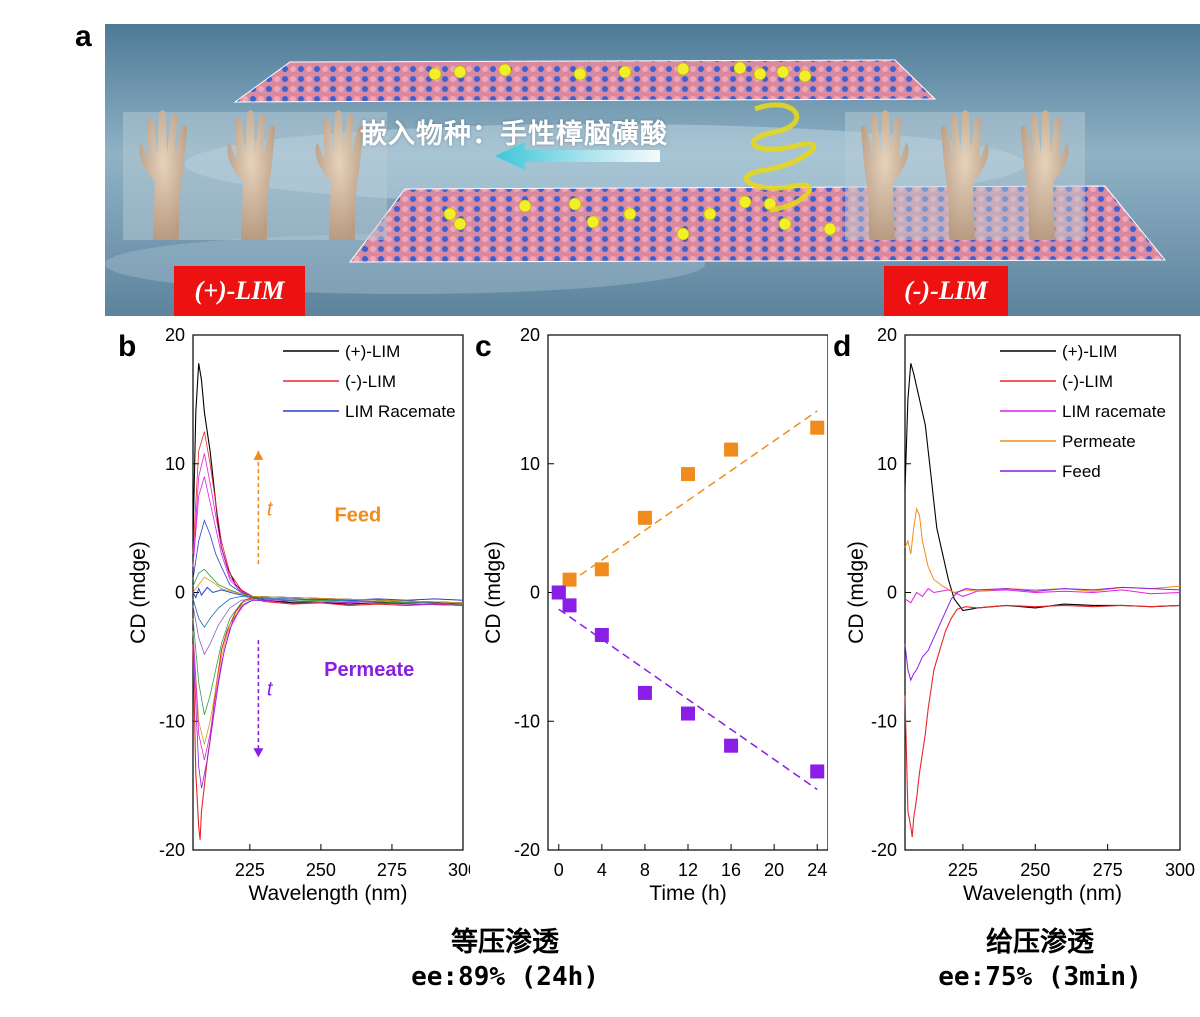 The height and width of the screenshot is (1017, 1200). I want to click on legend-label: Permeate, so click(1099, 441).